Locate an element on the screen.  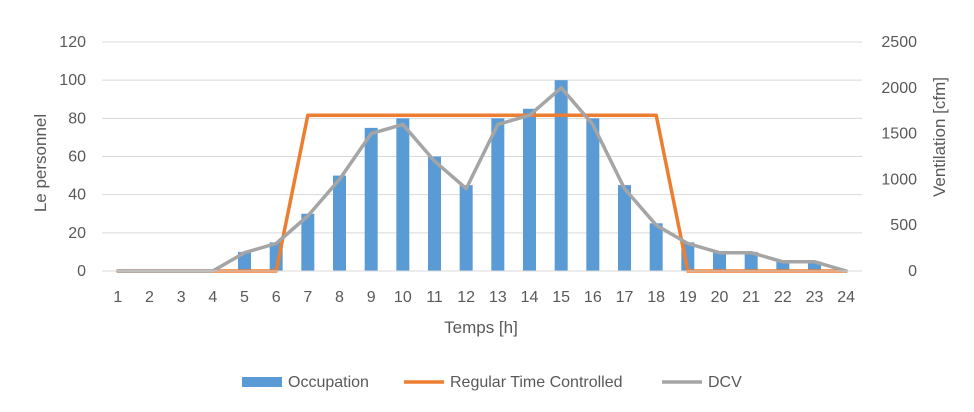
right-tick-label: 2500 is located at coordinates (899, 42).